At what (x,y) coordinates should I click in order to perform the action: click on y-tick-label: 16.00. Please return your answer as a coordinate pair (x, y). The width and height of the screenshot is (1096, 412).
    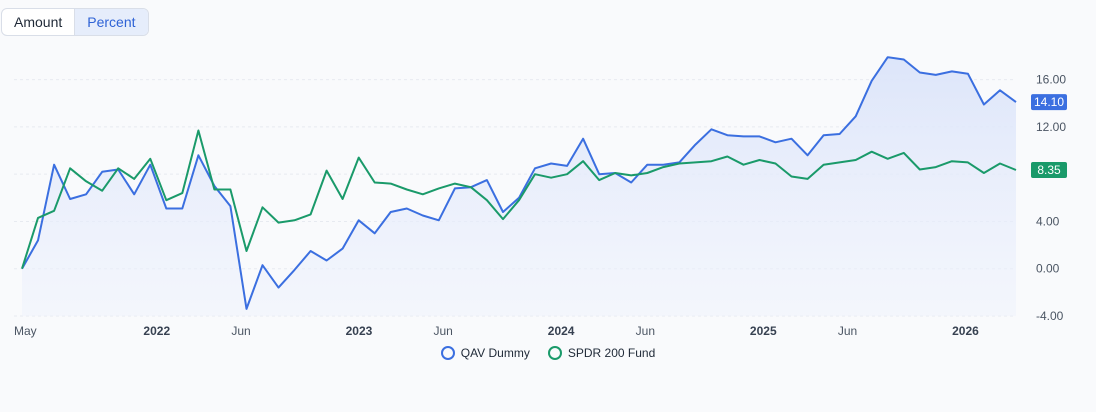
    Looking at the image, I should click on (1051, 80).